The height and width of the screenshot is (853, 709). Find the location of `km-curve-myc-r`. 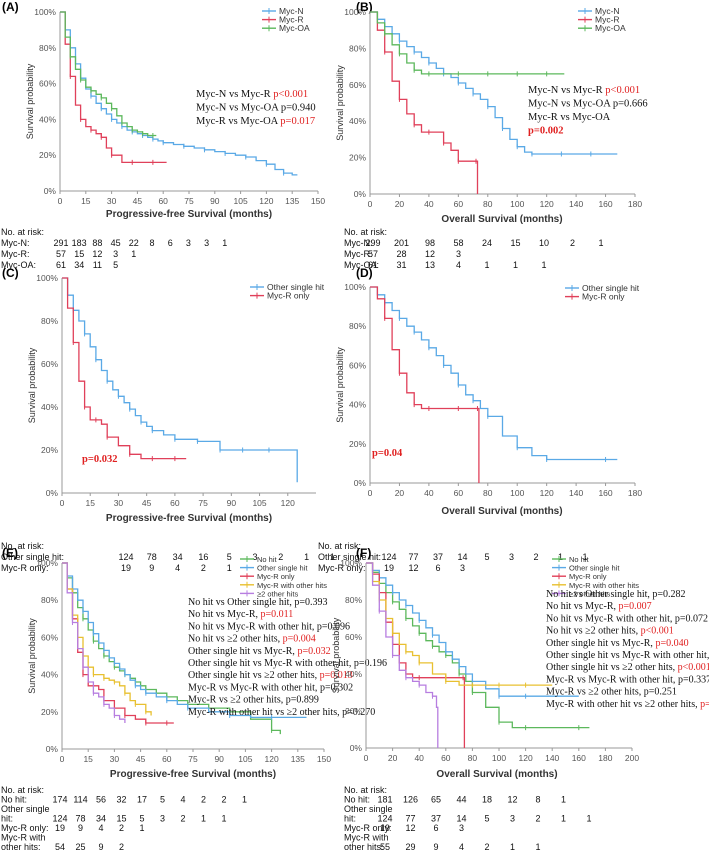

km-curve-myc-r is located at coordinates (424, 102).